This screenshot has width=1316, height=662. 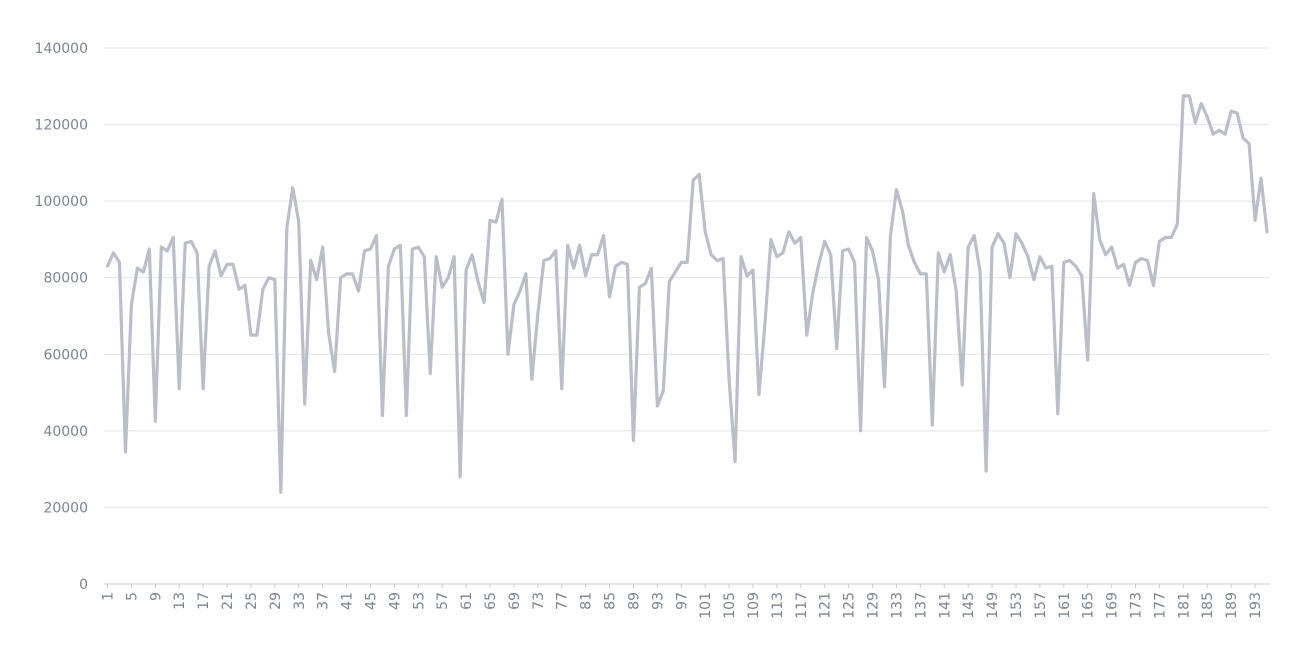 What do you see at coordinates (874, 605) in the screenshot?
I see `x-tick-label: 129` at bounding box center [874, 605].